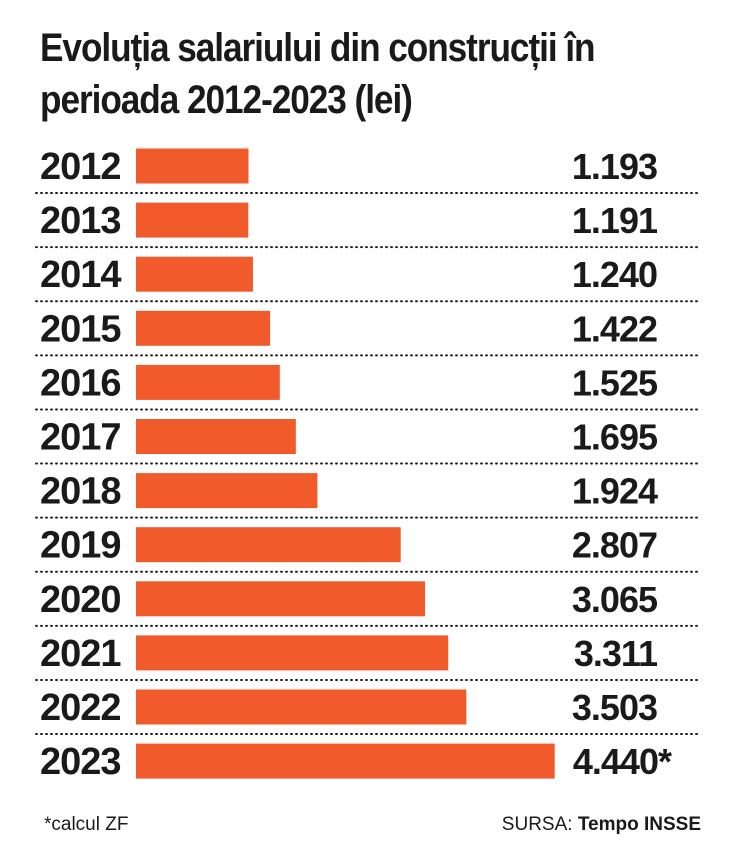  I want to click on year-label-2018: 2018, so click(80, 492).